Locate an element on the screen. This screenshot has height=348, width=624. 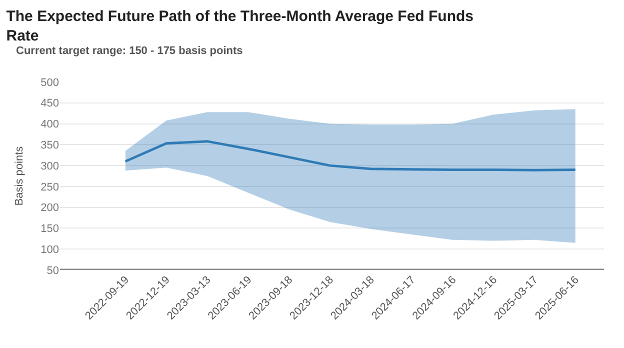
y-tick-label: 350 is located at coordinates (49, 146).